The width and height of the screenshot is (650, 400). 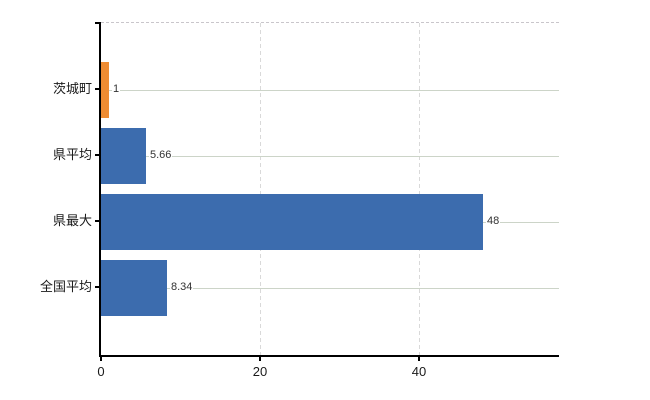 What do you see at coordinates (72, 220) in the screenshot?
I see `category-label-2: 県最大` at bounding box center [72, 220].